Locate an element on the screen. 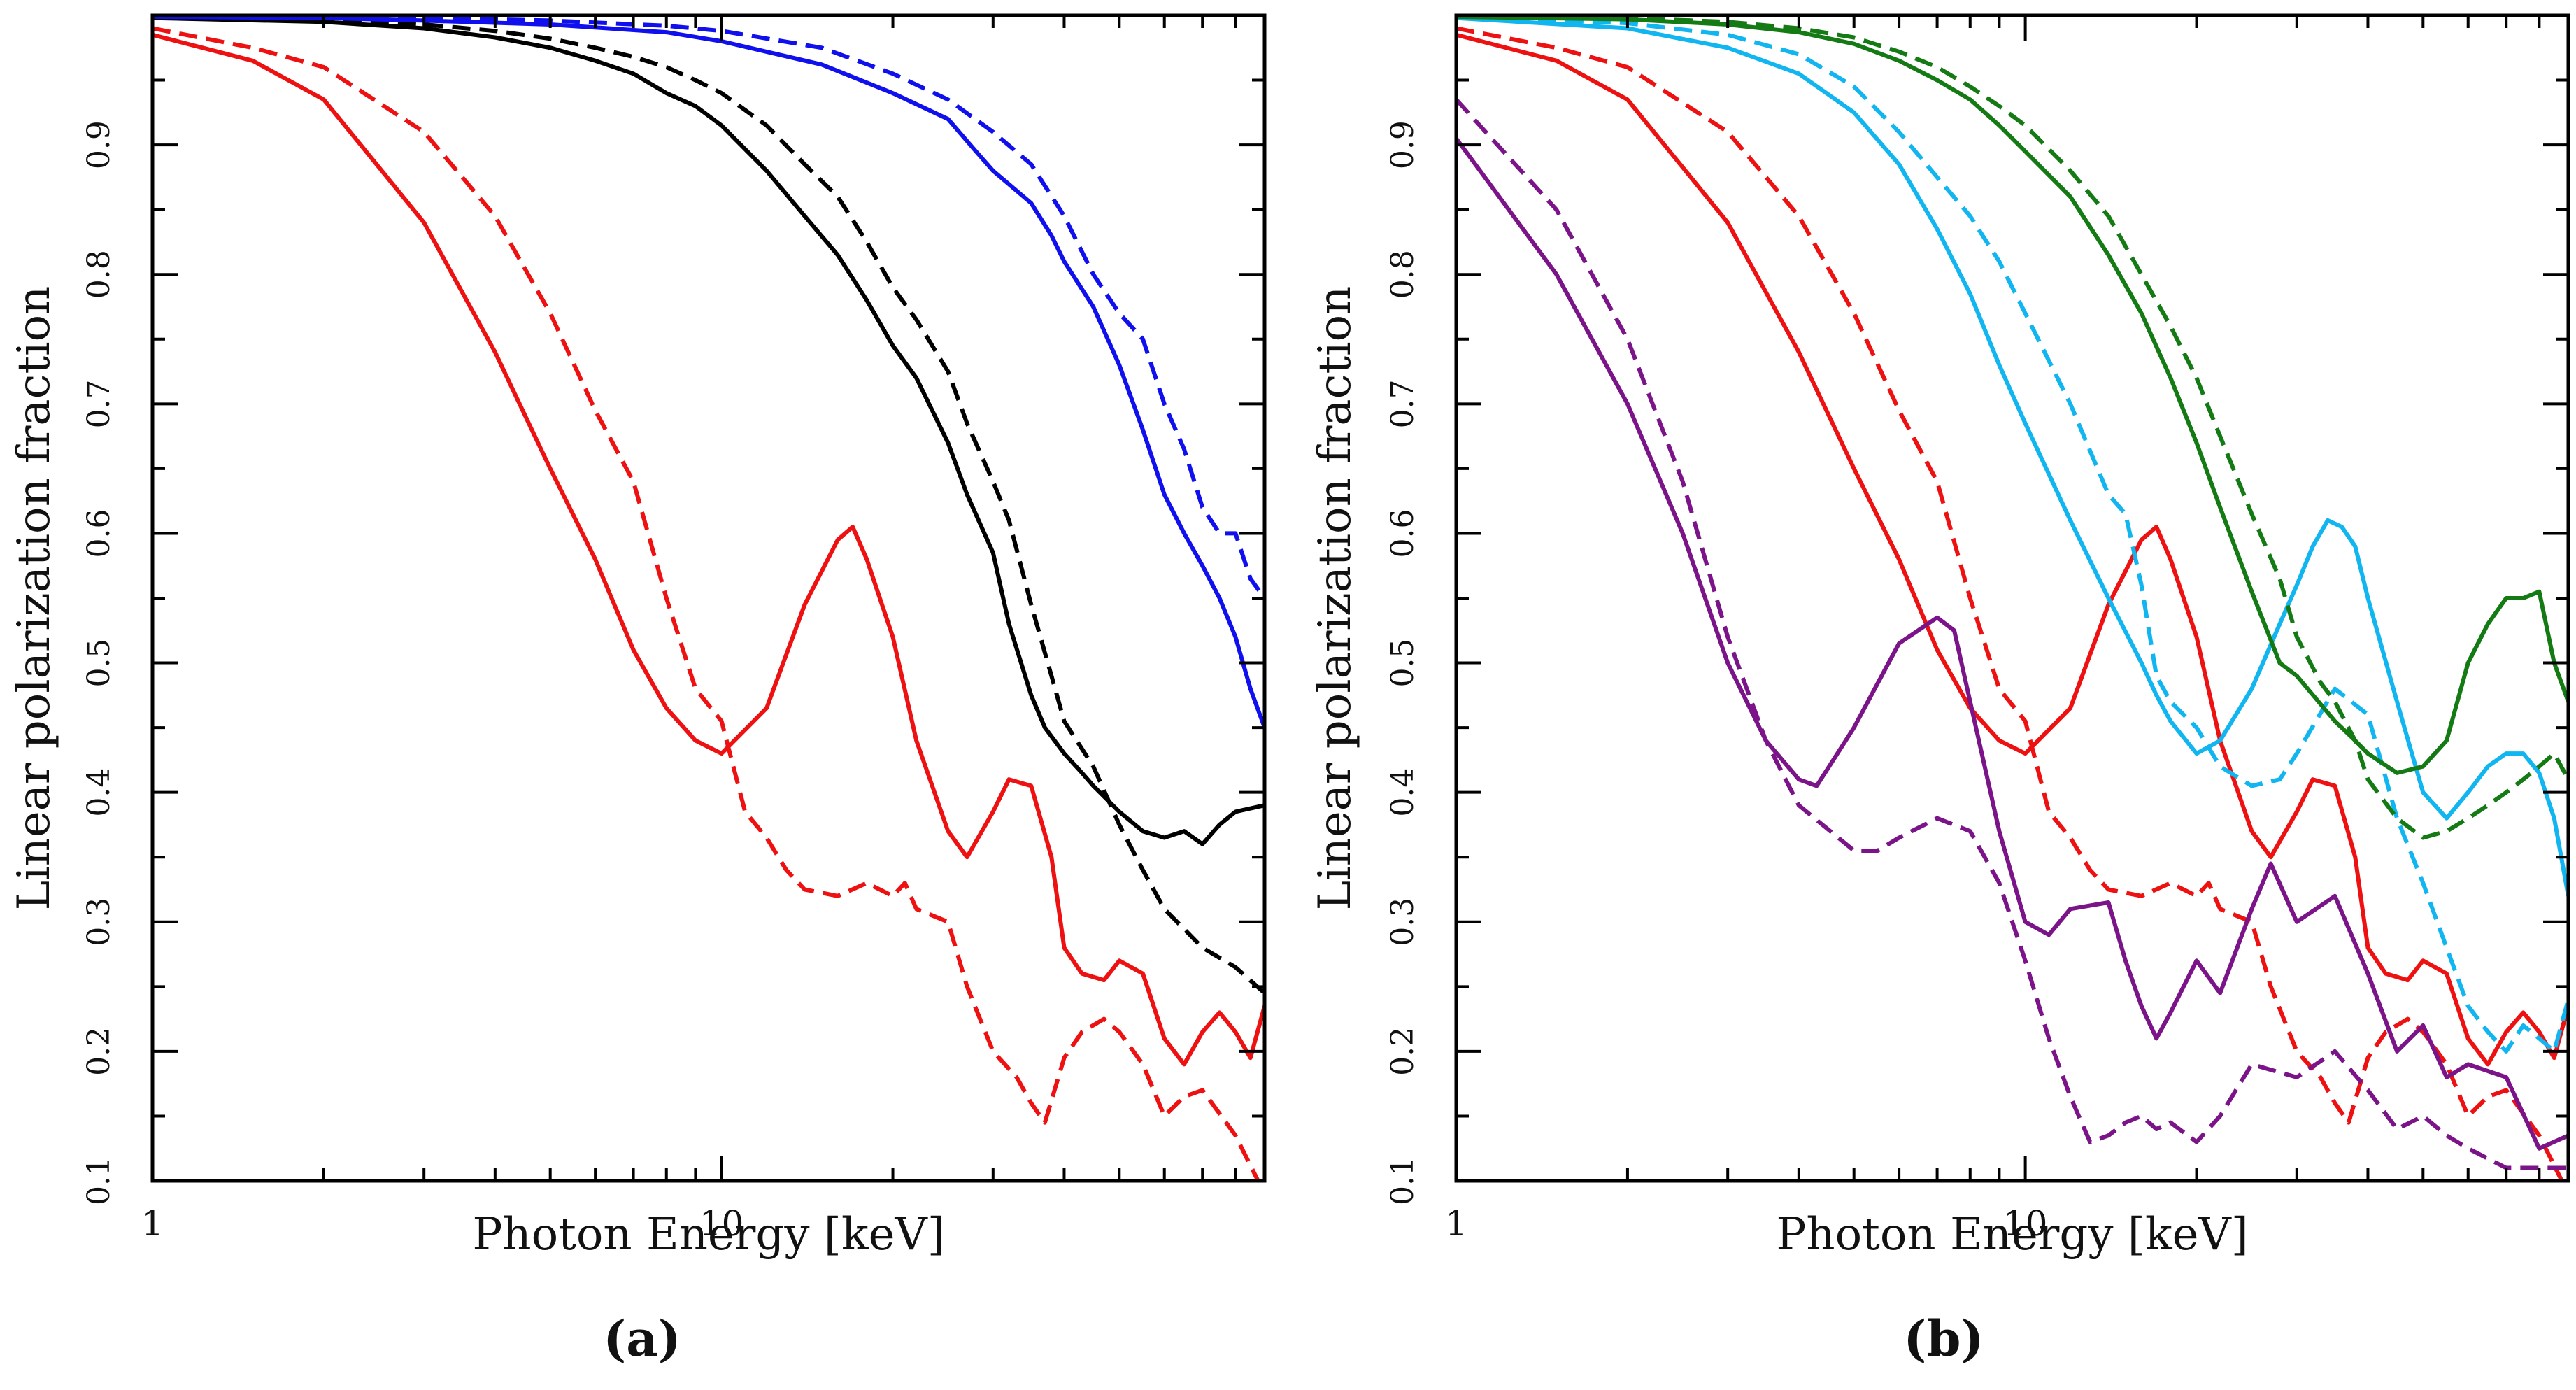 Image resolution: width=2576 pixels, height=1390 pixels. panel-label: (b) is located at coordinates (1943, 1339).